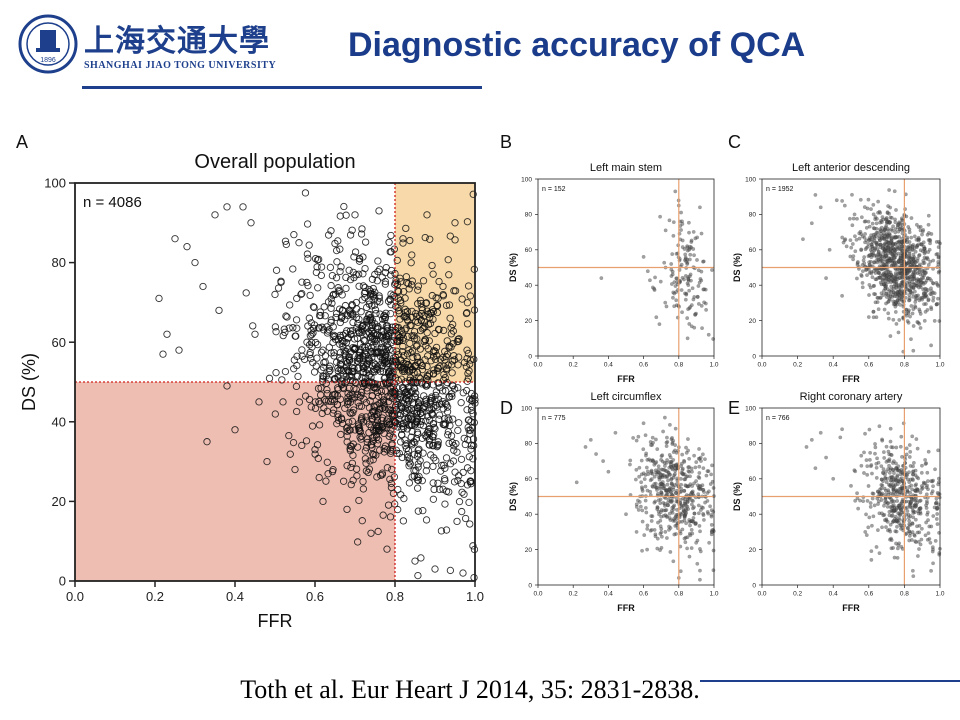 Image resolution: width=960 pixels, height=720 pixels. Describe the element at coordinates (778, 418) in the screenshot. I see `sample-size-label: n = 766` at that location.